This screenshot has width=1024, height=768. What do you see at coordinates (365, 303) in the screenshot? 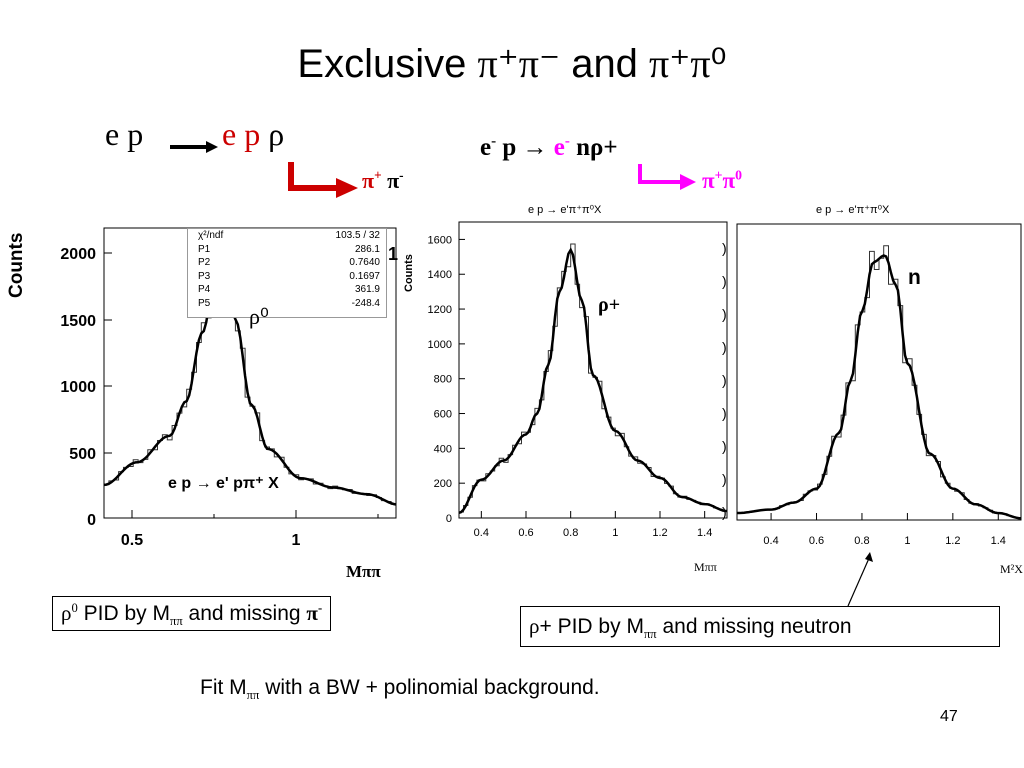
I see `stats-value: -248.4` at bounding box center [365, 303].